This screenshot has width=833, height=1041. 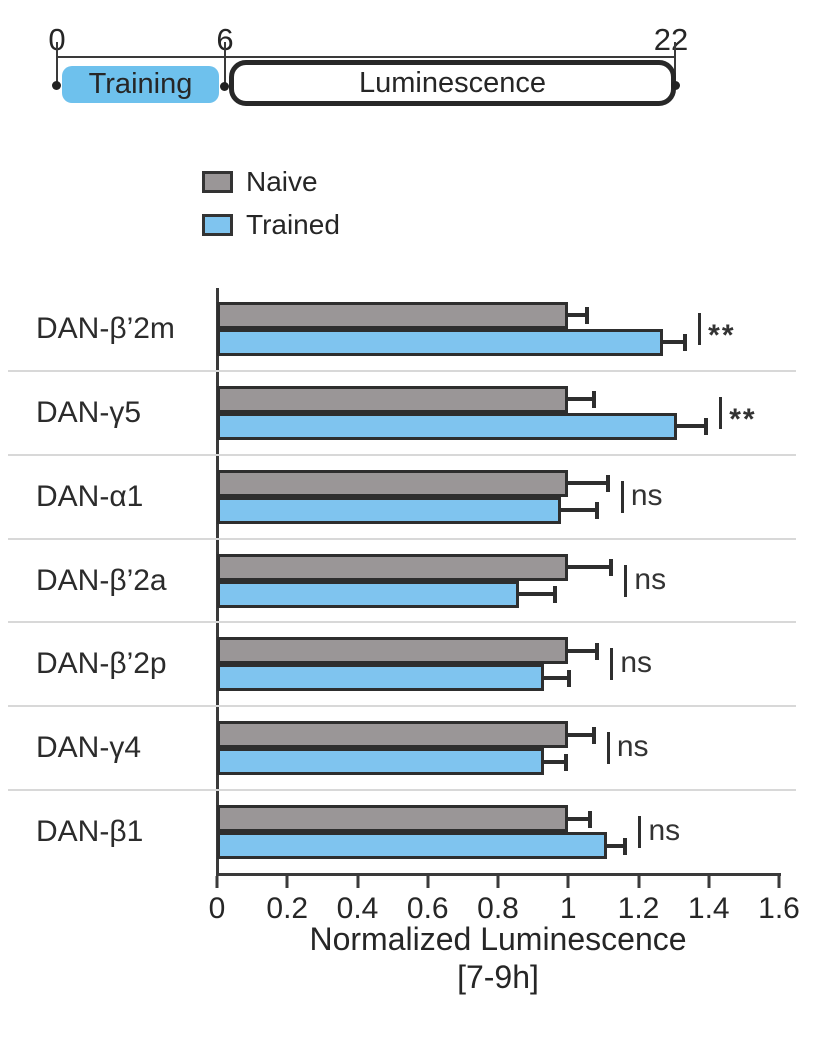 I want to click on timeline-tick-label-6: 6, so click(x=225, y=39).